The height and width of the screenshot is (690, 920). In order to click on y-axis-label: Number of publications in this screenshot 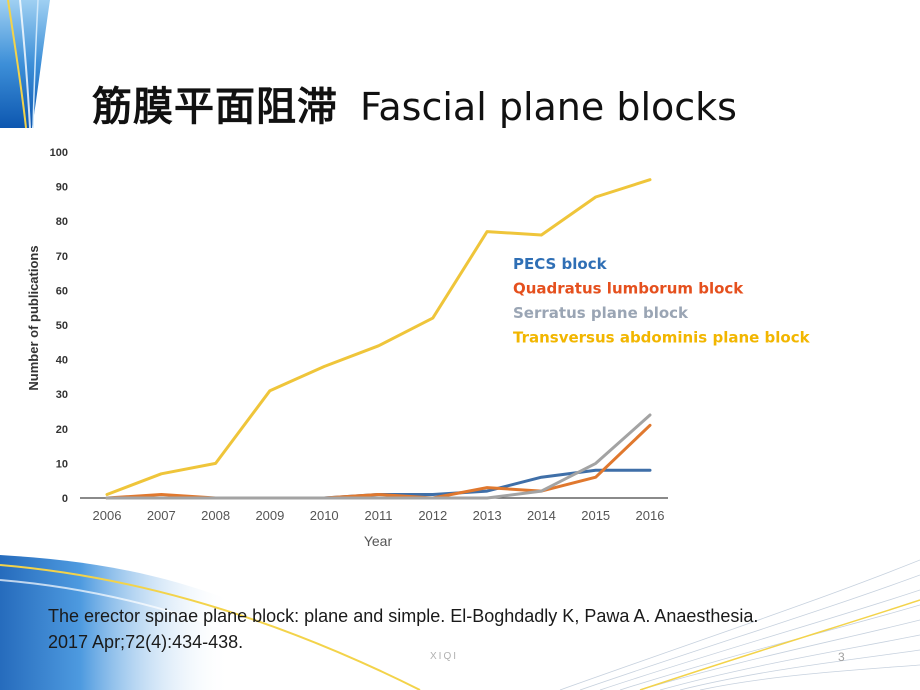, I will do `click(33, 317)`.